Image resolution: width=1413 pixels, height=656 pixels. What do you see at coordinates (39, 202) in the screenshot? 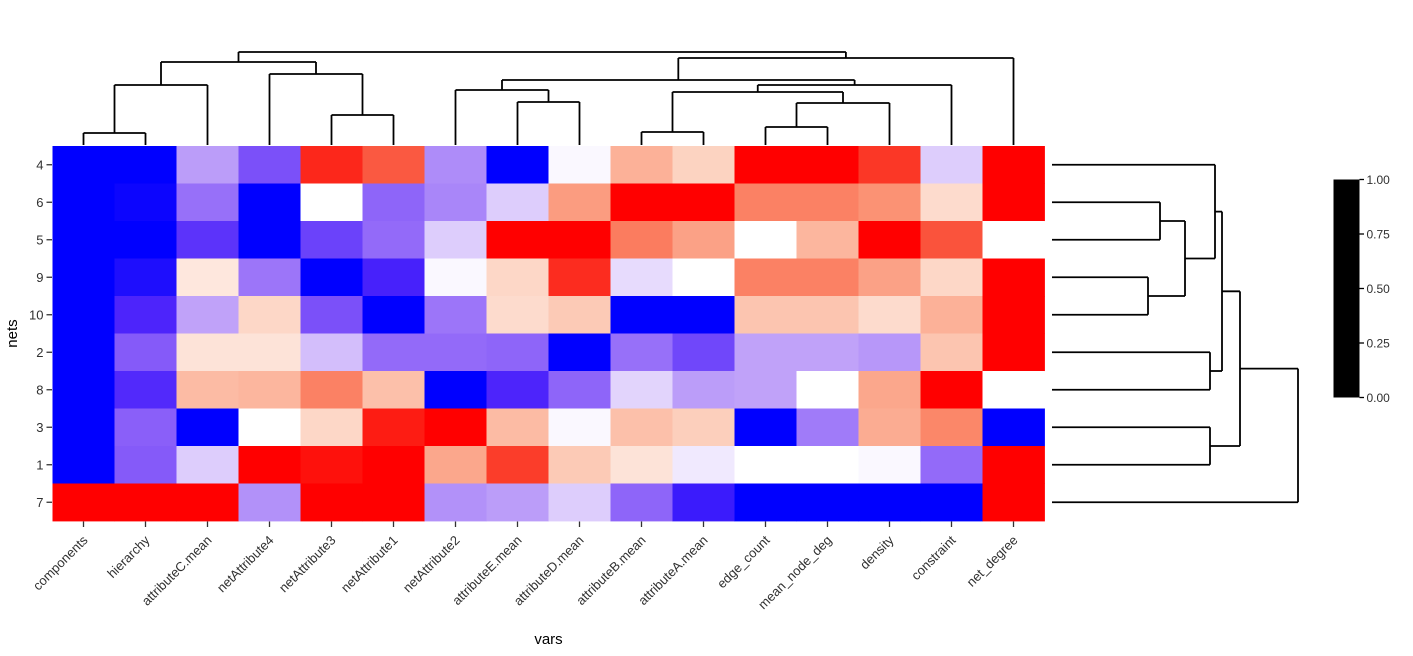
I see `row-label: 6` at bounding box center [39, 202].